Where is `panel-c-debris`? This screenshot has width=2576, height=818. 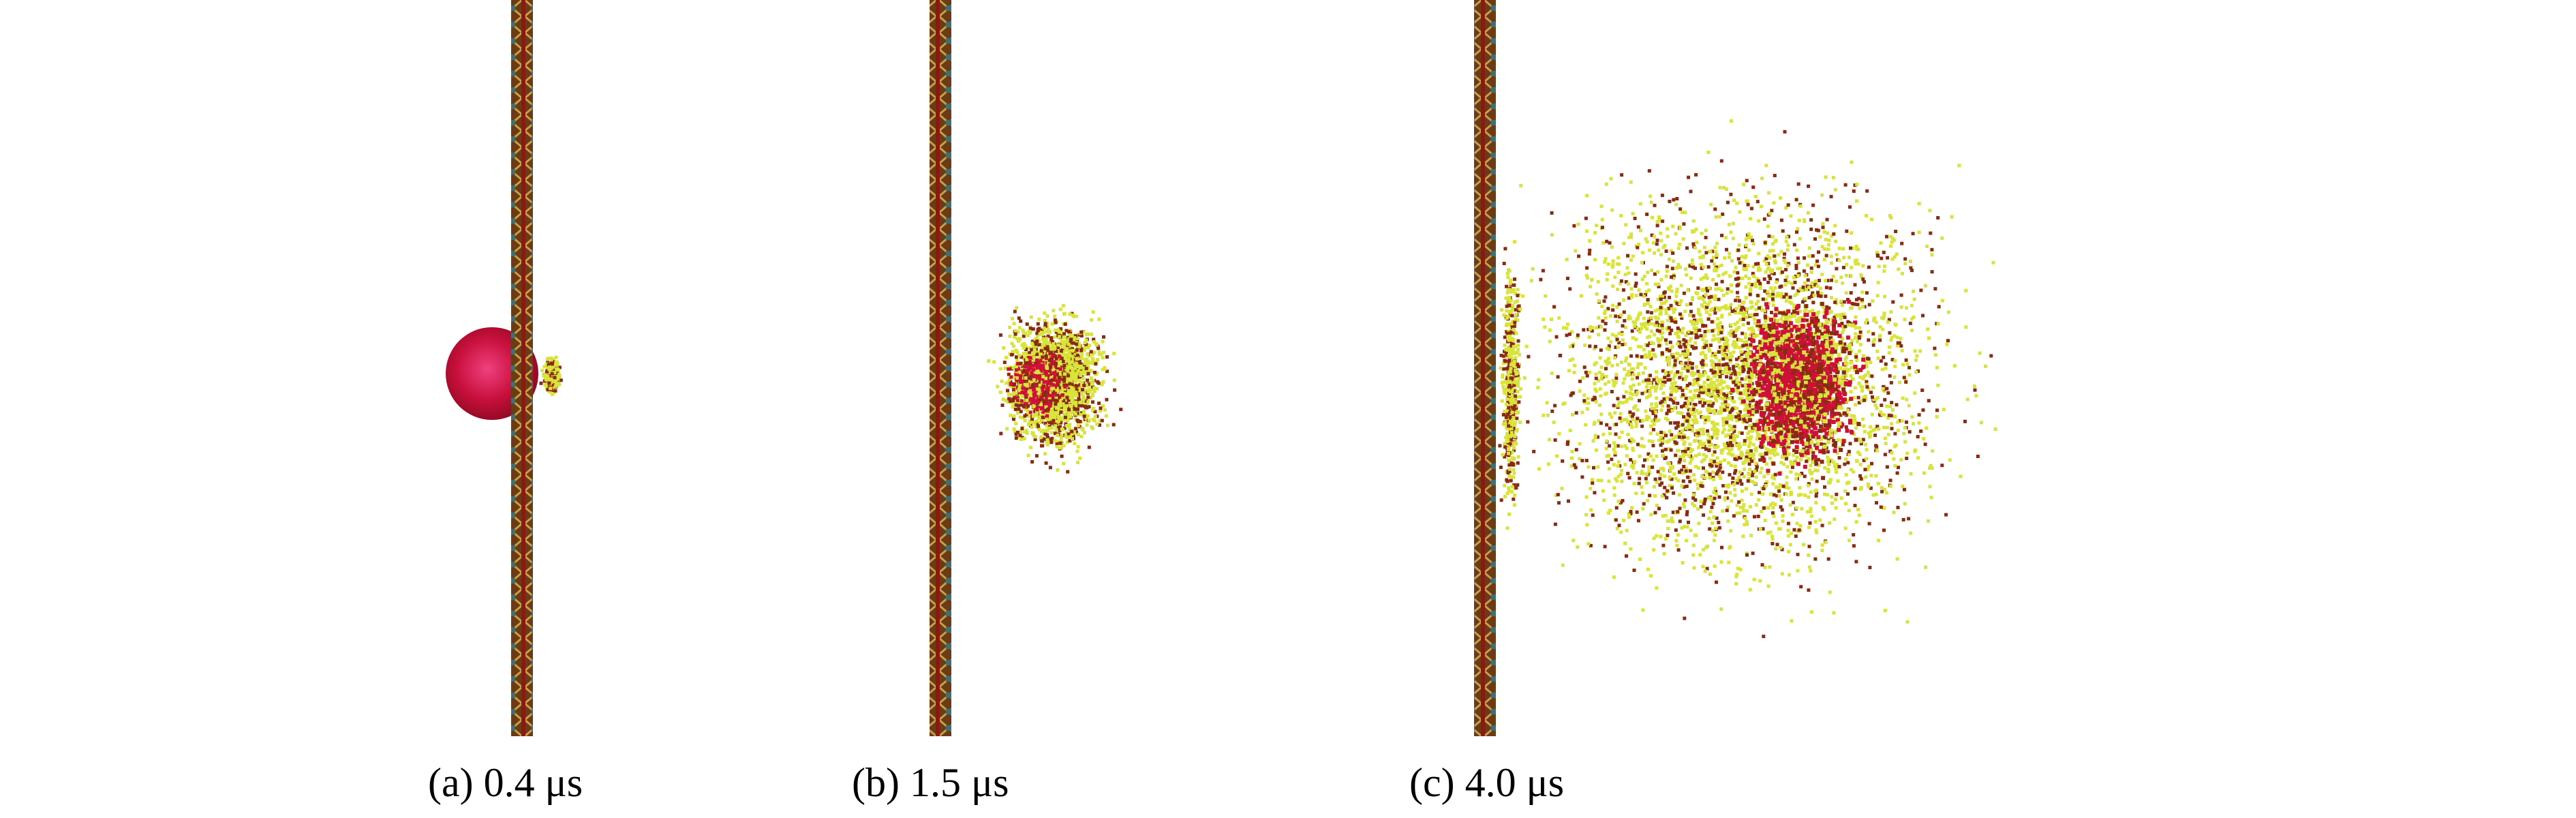
panel-c-debris is located at coordinates (1747, 379).